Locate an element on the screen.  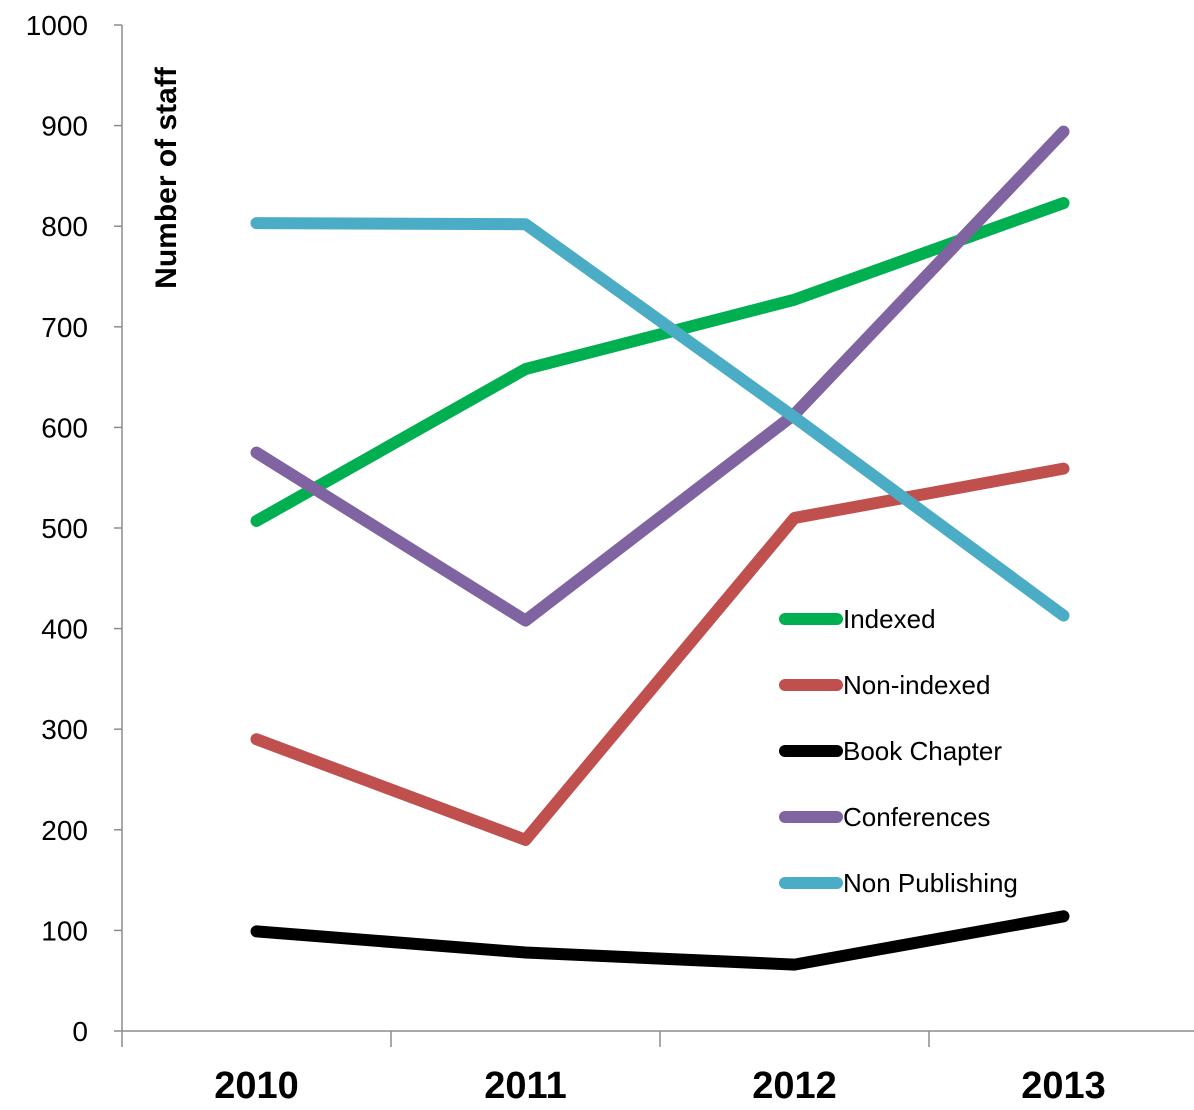
y-tick-label: 600 is located at coordinates (64, 427).